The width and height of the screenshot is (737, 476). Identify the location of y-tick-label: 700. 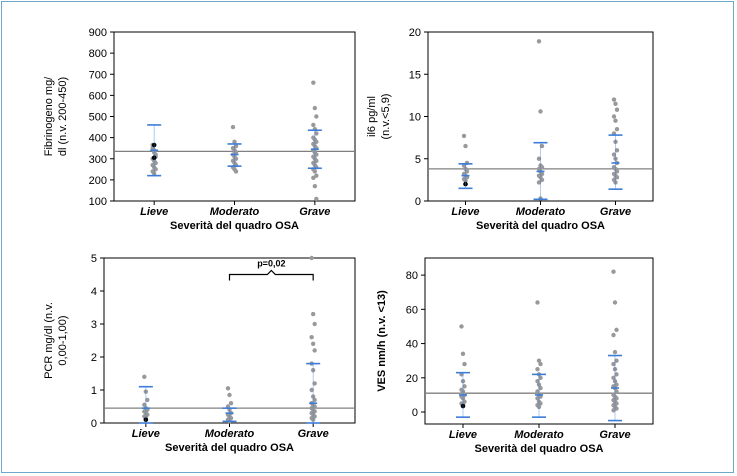
(98, 75).